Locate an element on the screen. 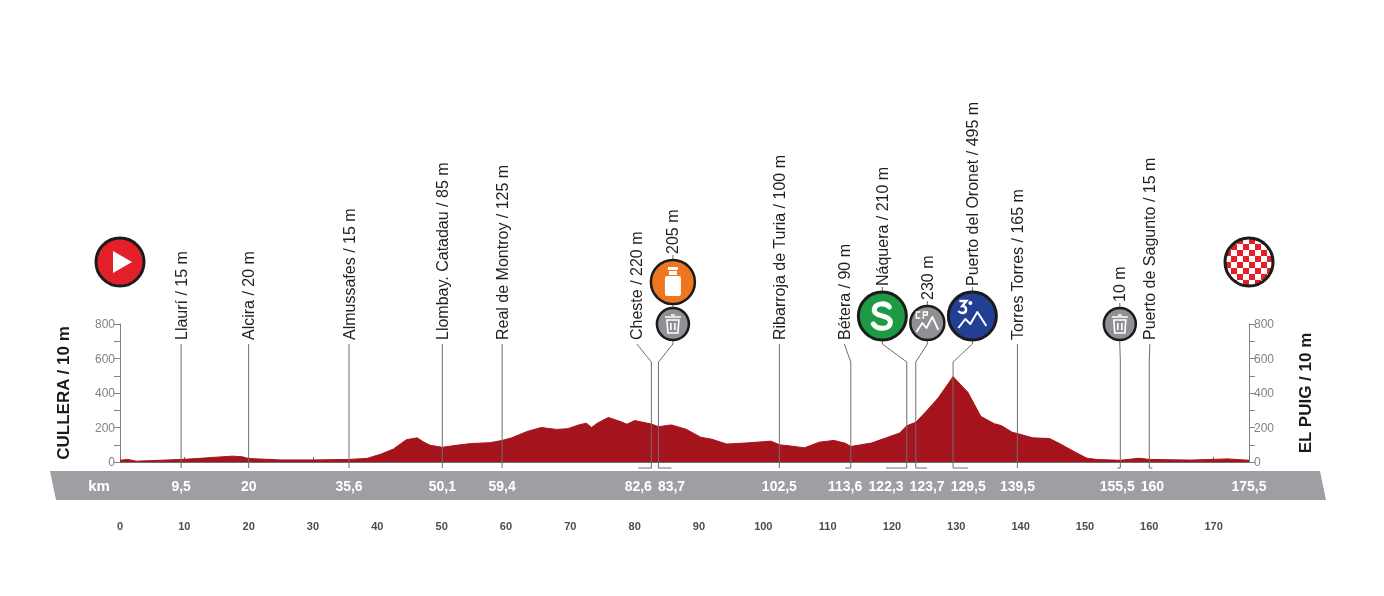 The height and width of the screenshot is (596, 1384). y2-tick-label: 200 is located at coordinates (1264, 427).